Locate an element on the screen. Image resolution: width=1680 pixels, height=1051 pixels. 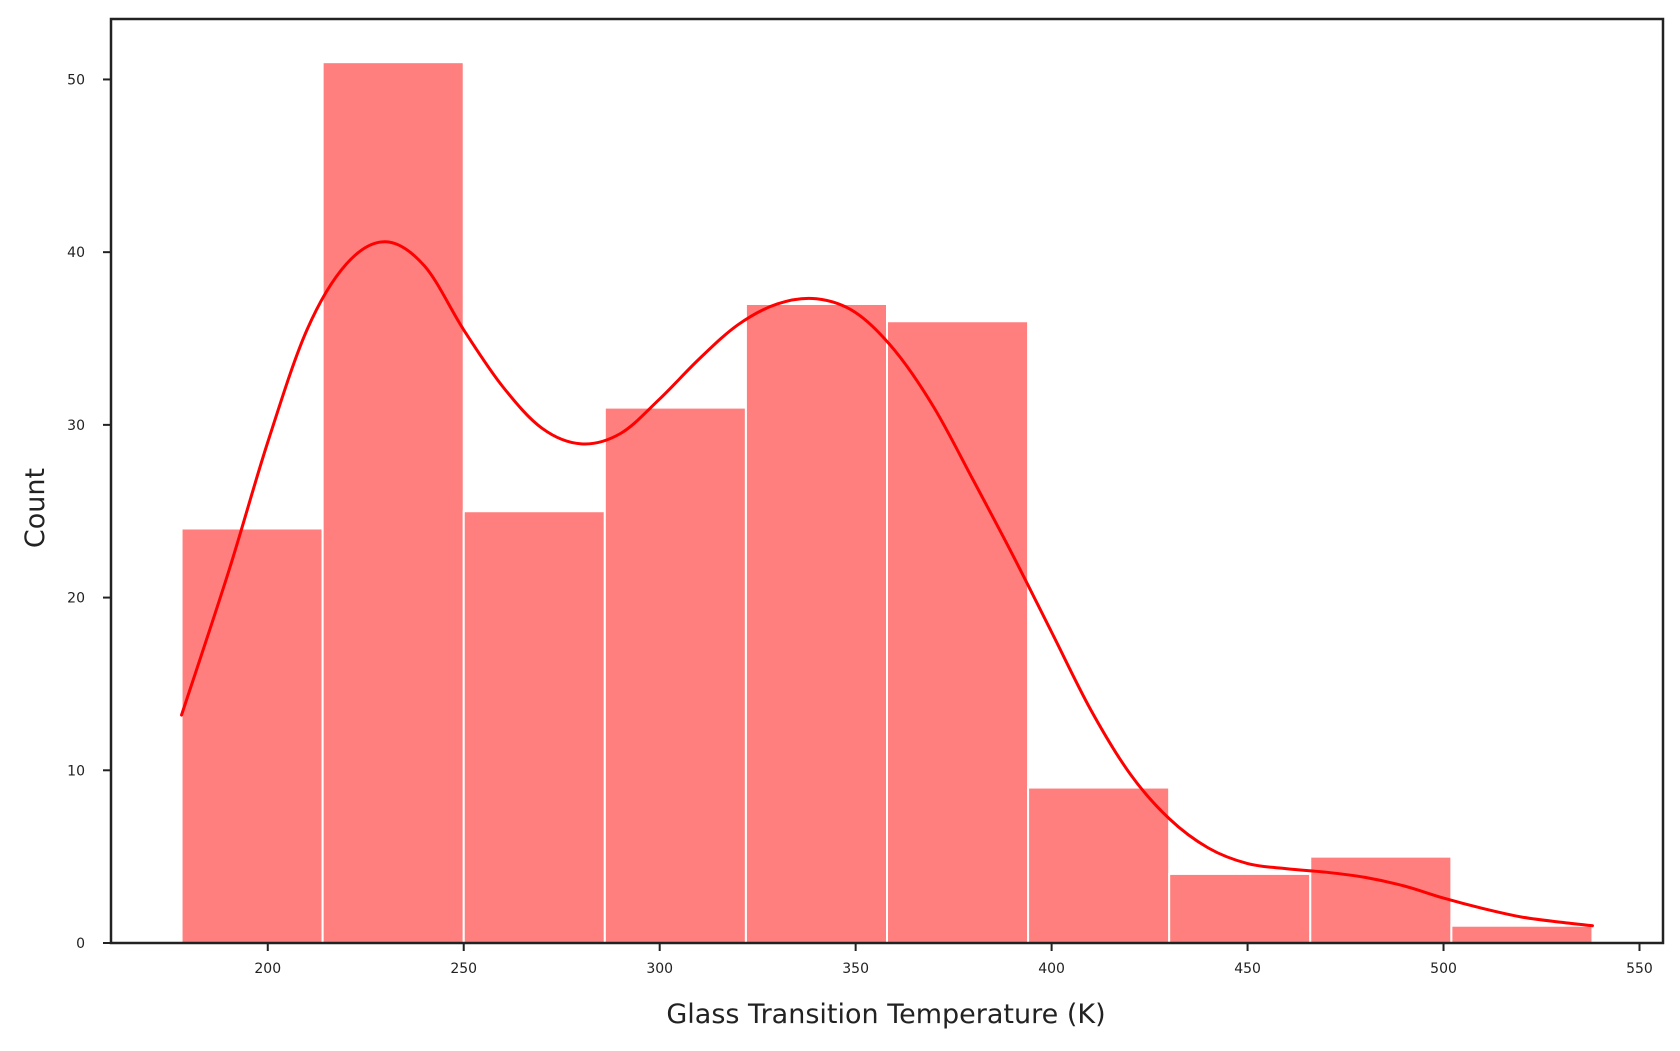
x-tick-label-200: 200 is located at coordinates (267, 969).